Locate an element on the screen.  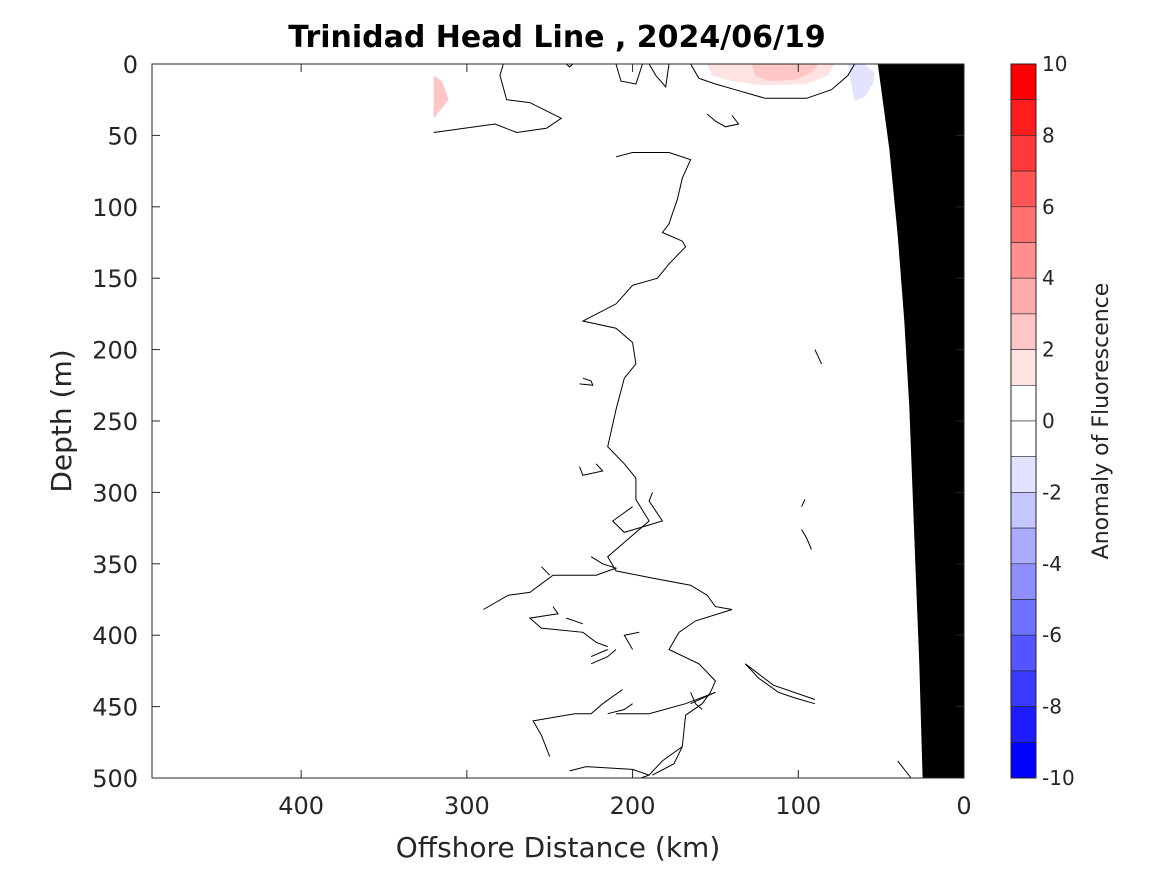
colorbar-tick-label: 0 is located at coordinates (1048, 421).